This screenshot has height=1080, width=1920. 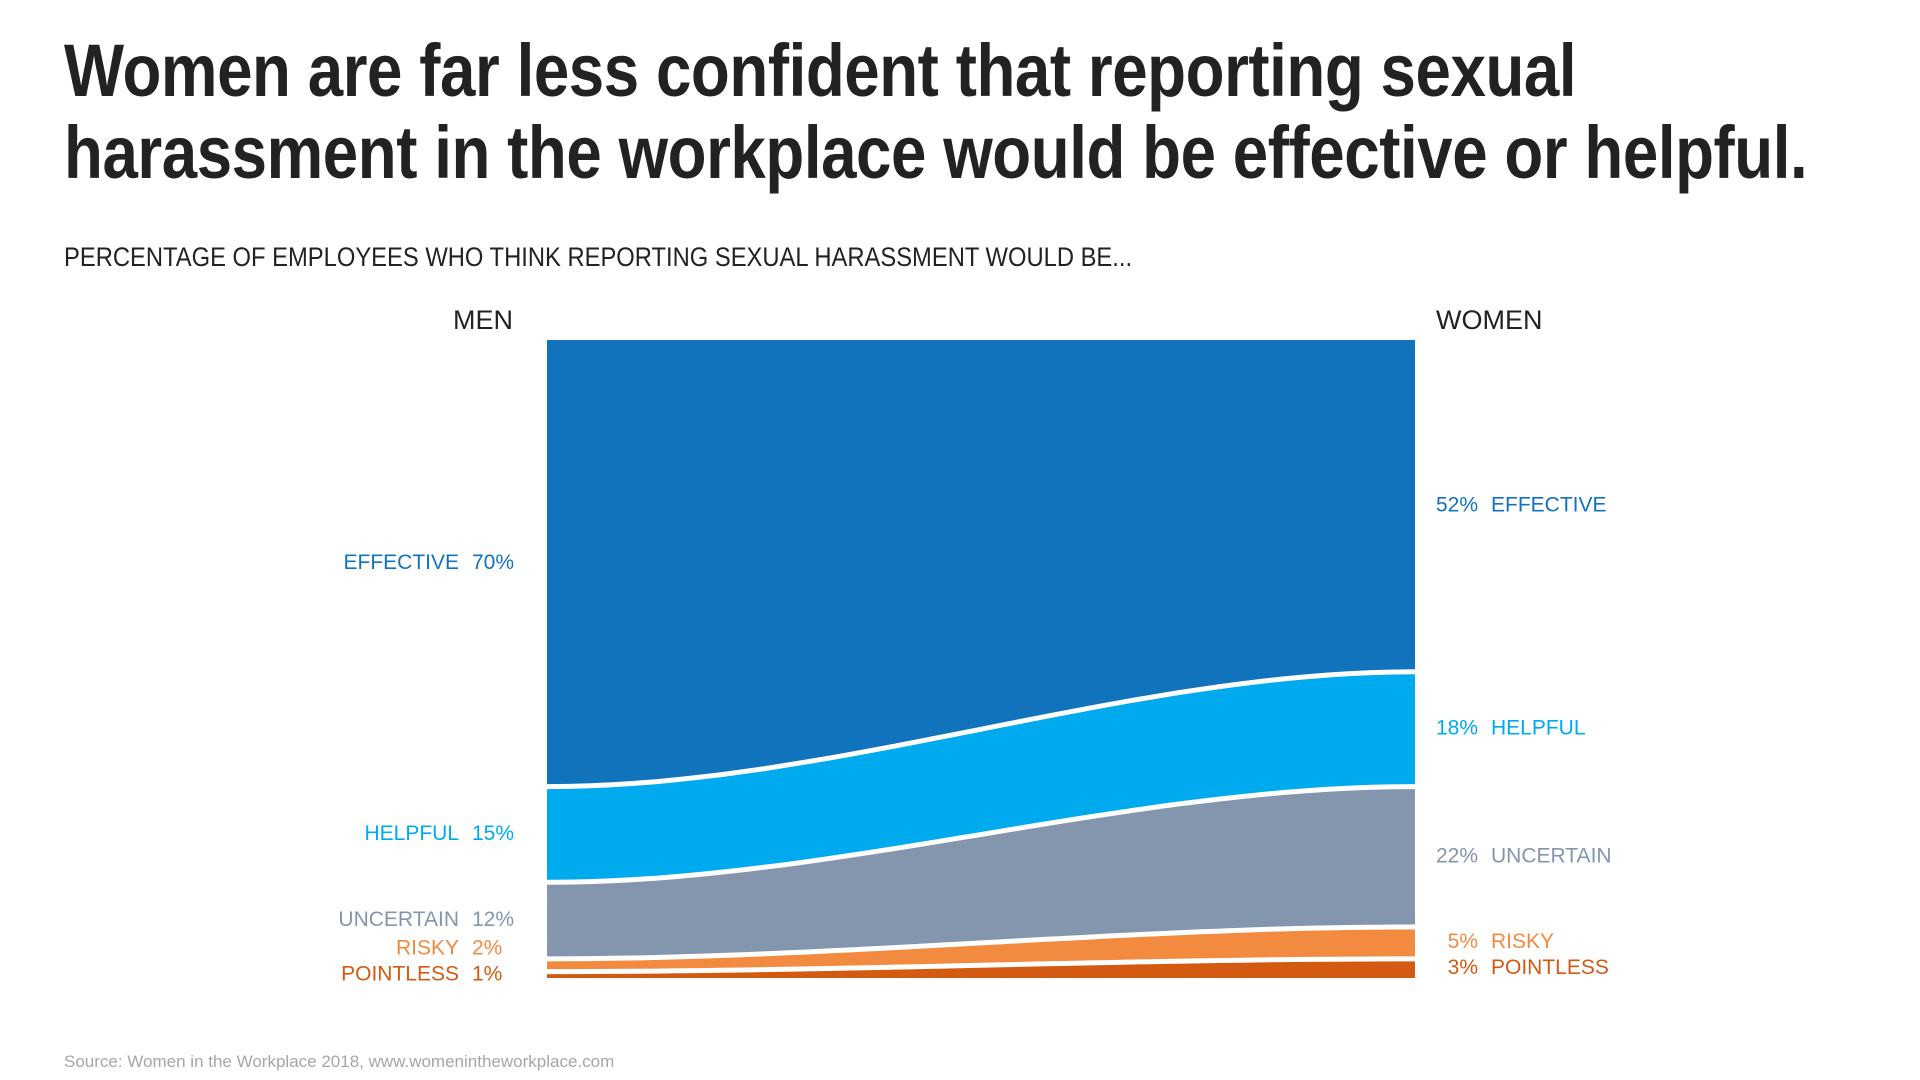 I want to click on men-label-helpful: HELPFUL, so click(x=411, y=833).